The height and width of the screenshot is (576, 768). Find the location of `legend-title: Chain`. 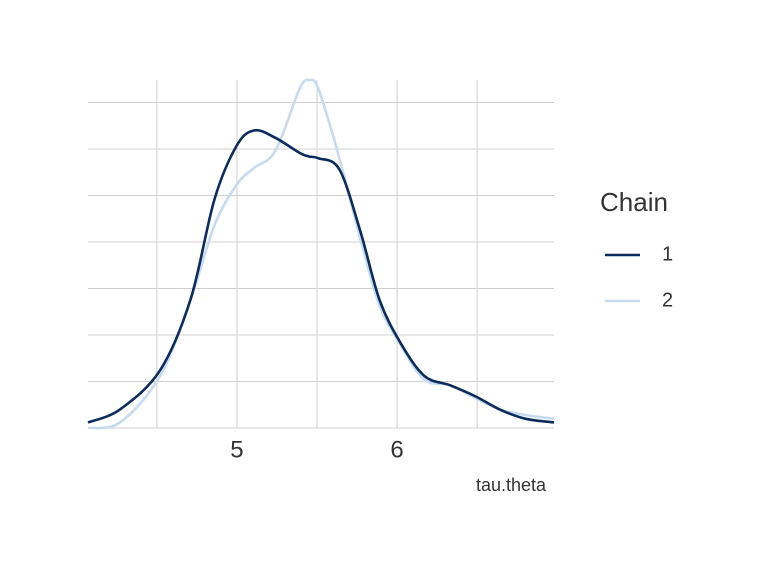

legend-title: Chain is located at coordinates (634, 202).